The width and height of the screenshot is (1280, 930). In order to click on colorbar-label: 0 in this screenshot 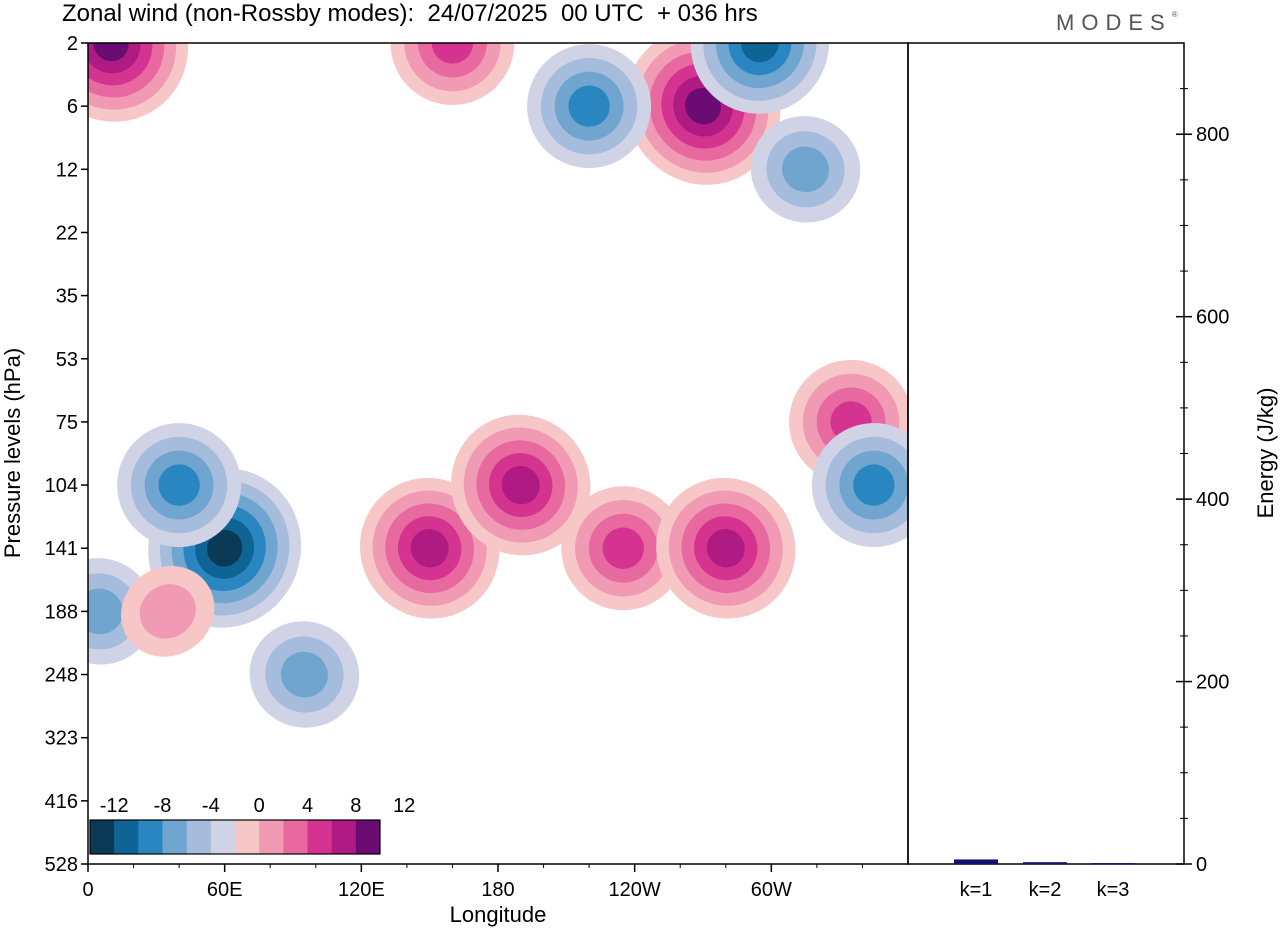, I will do `click(259, 806)`.